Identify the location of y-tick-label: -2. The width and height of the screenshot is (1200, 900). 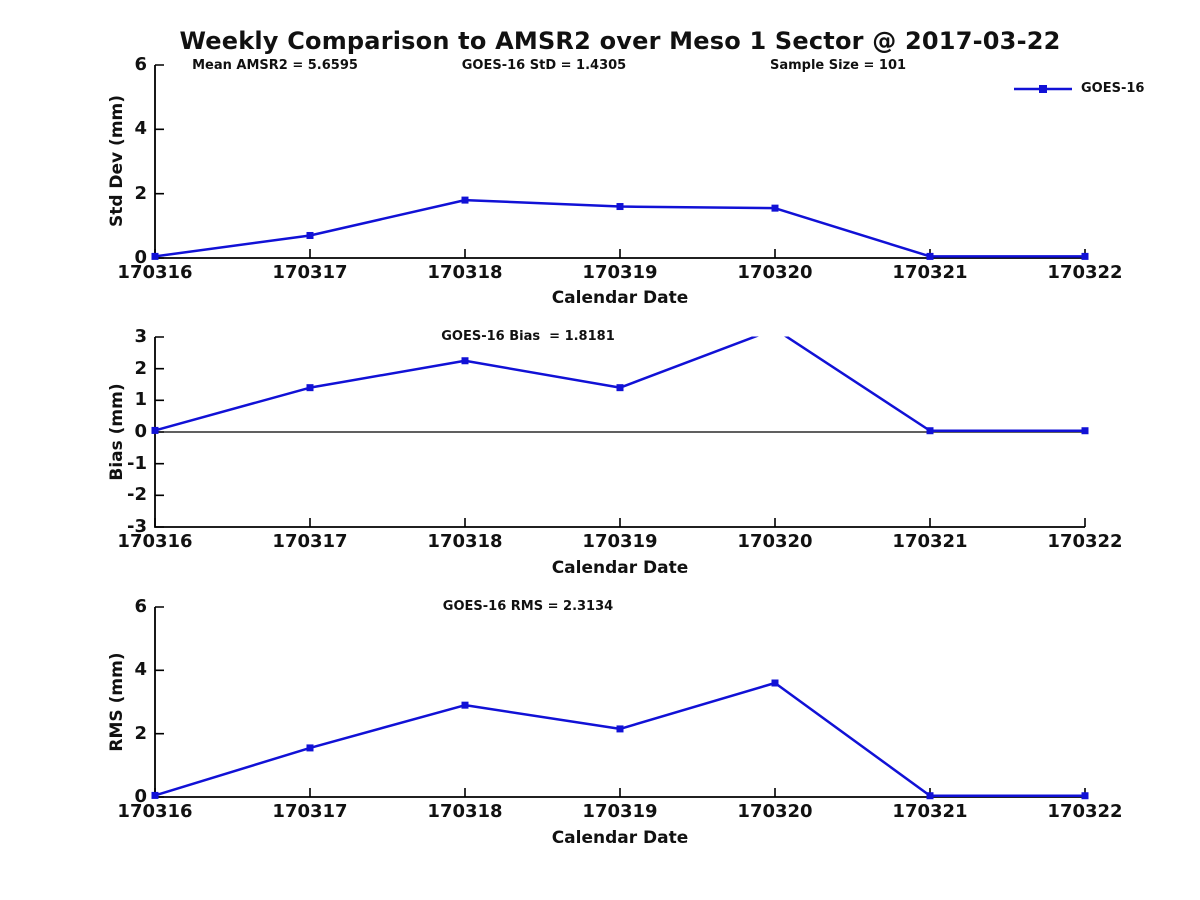
(137, 495).